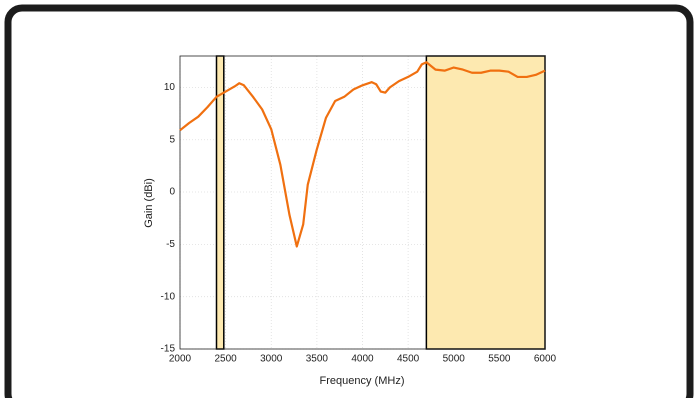 Image resolution: width=698 pixels, height=403 pixels. I want to click on x-tick-label: 5500, so click(499, 359).